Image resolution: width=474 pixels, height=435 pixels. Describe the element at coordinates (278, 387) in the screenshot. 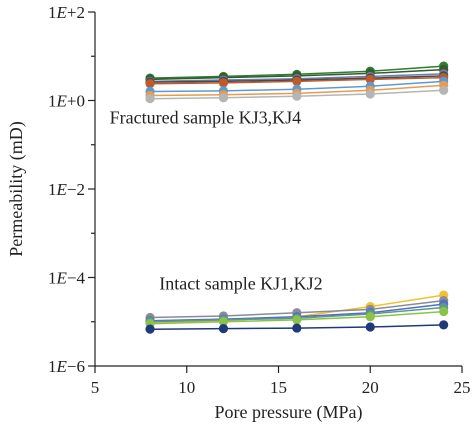

I see `x-tick-label: 15` at that location.